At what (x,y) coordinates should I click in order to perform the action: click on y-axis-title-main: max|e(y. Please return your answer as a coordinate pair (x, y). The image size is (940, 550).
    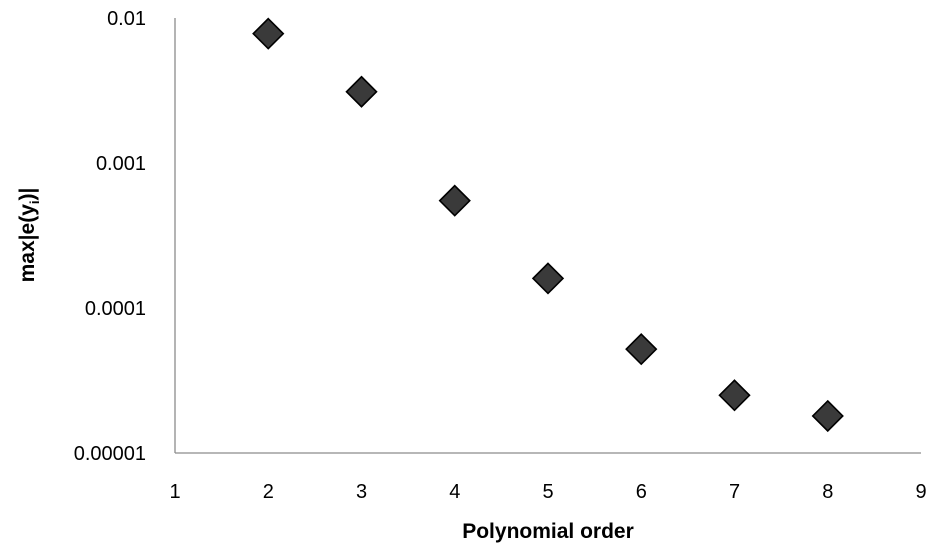
    Looking at the image, I should click on (27, 243).